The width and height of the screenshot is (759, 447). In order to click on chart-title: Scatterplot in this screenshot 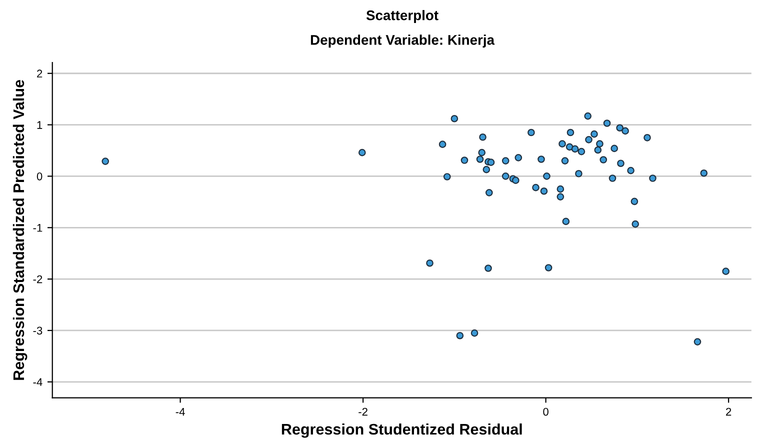, I will do `click(402, 16)`.